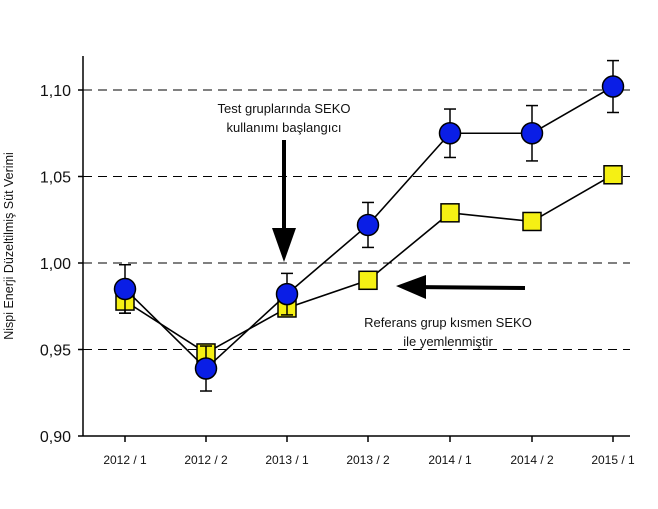  Describe the element at coordinates (55, 178) in the screenshot. I see `y-tick-label: 1,05` at that location.